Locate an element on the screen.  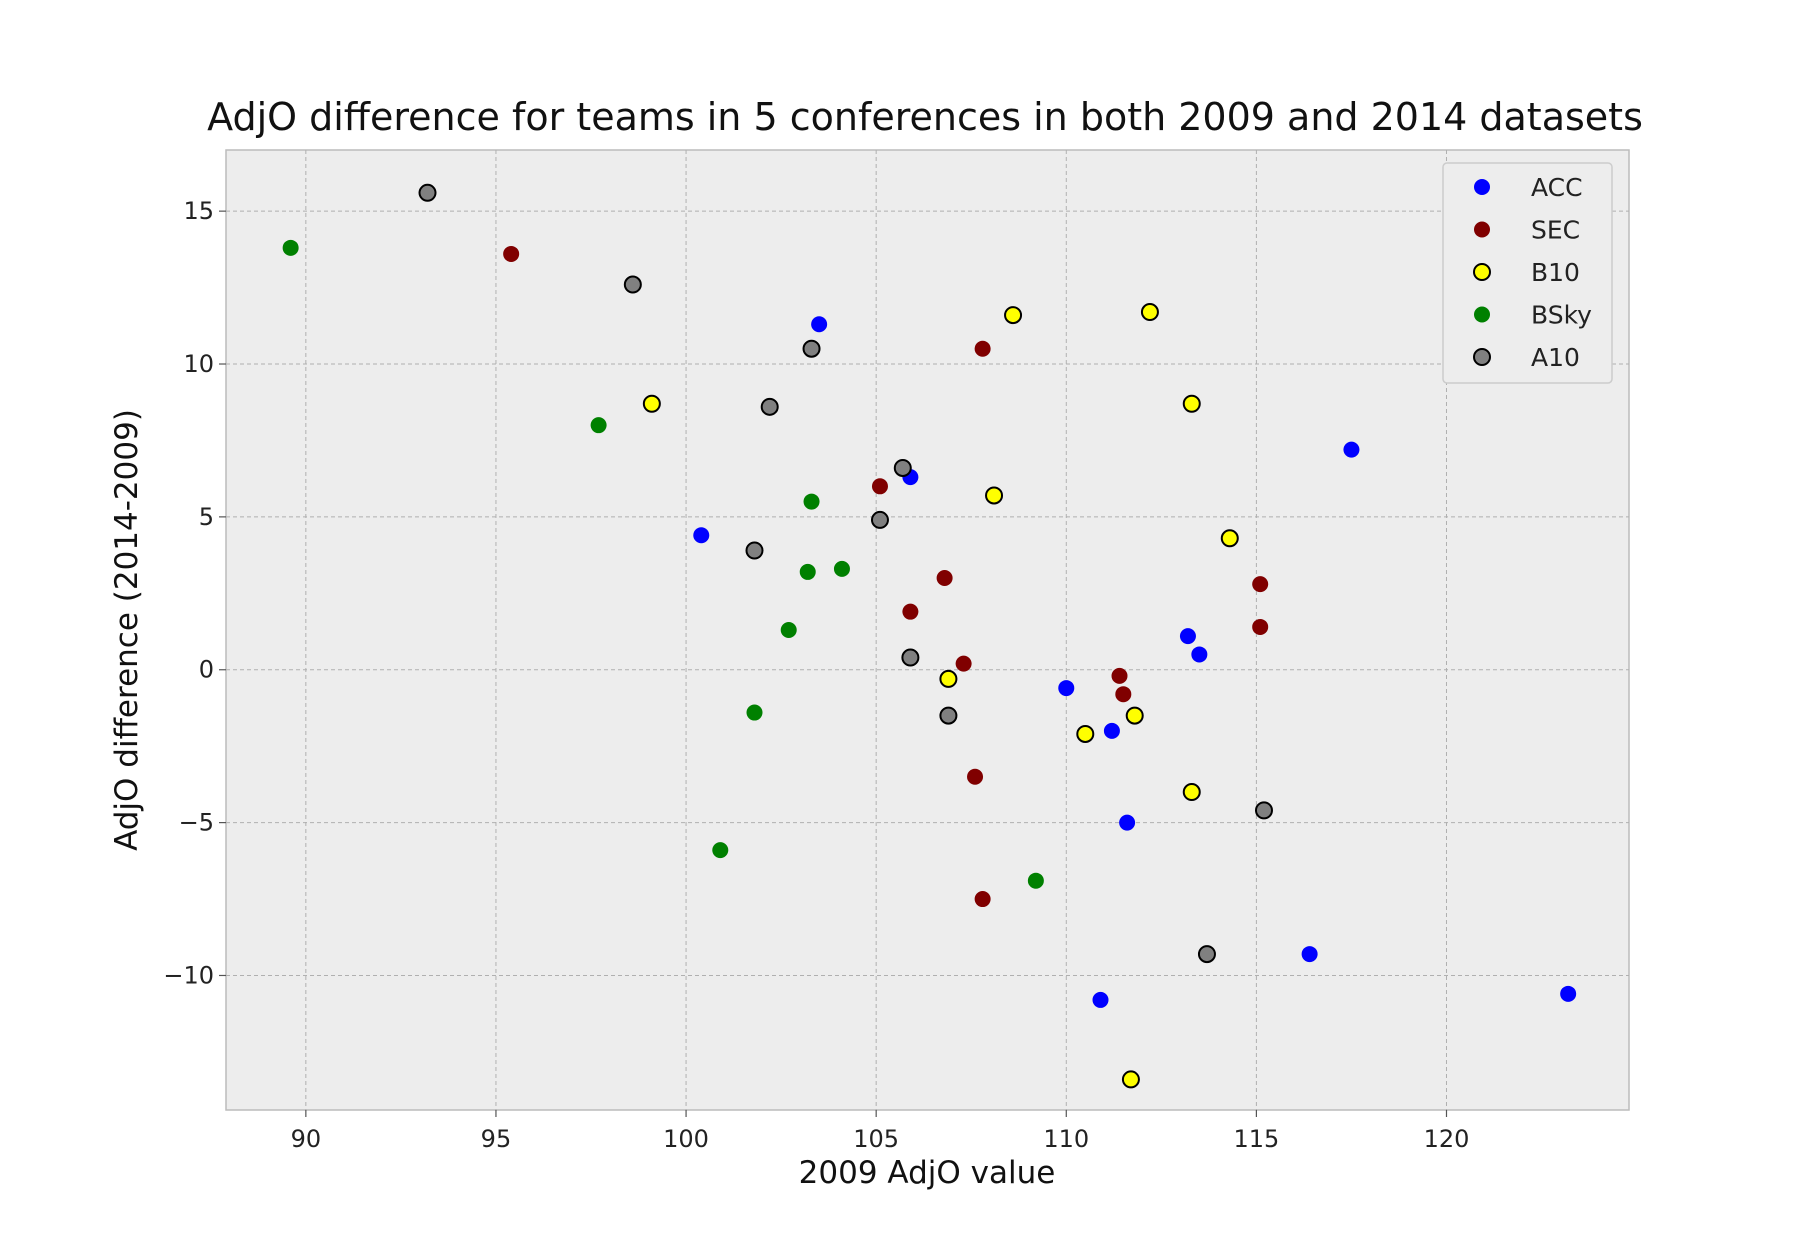
x-tick-label: 90 is located at coordinates (306, 1139).